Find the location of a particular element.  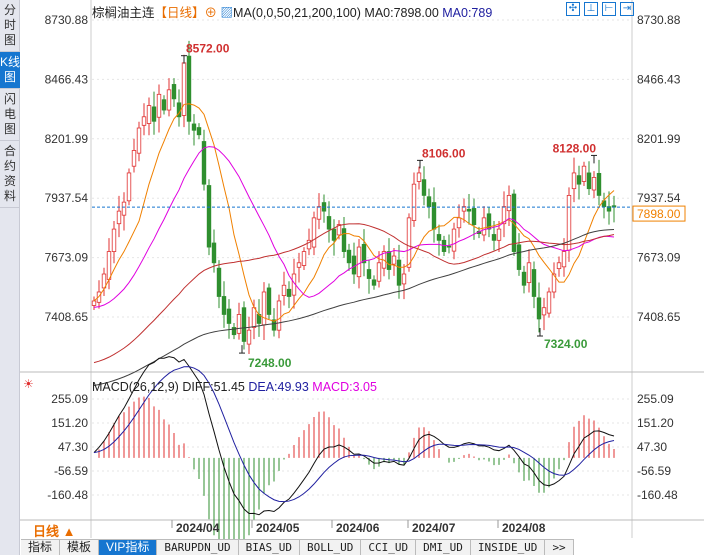

price-annotation: 7248.00 is located at coordinates (270, 363).